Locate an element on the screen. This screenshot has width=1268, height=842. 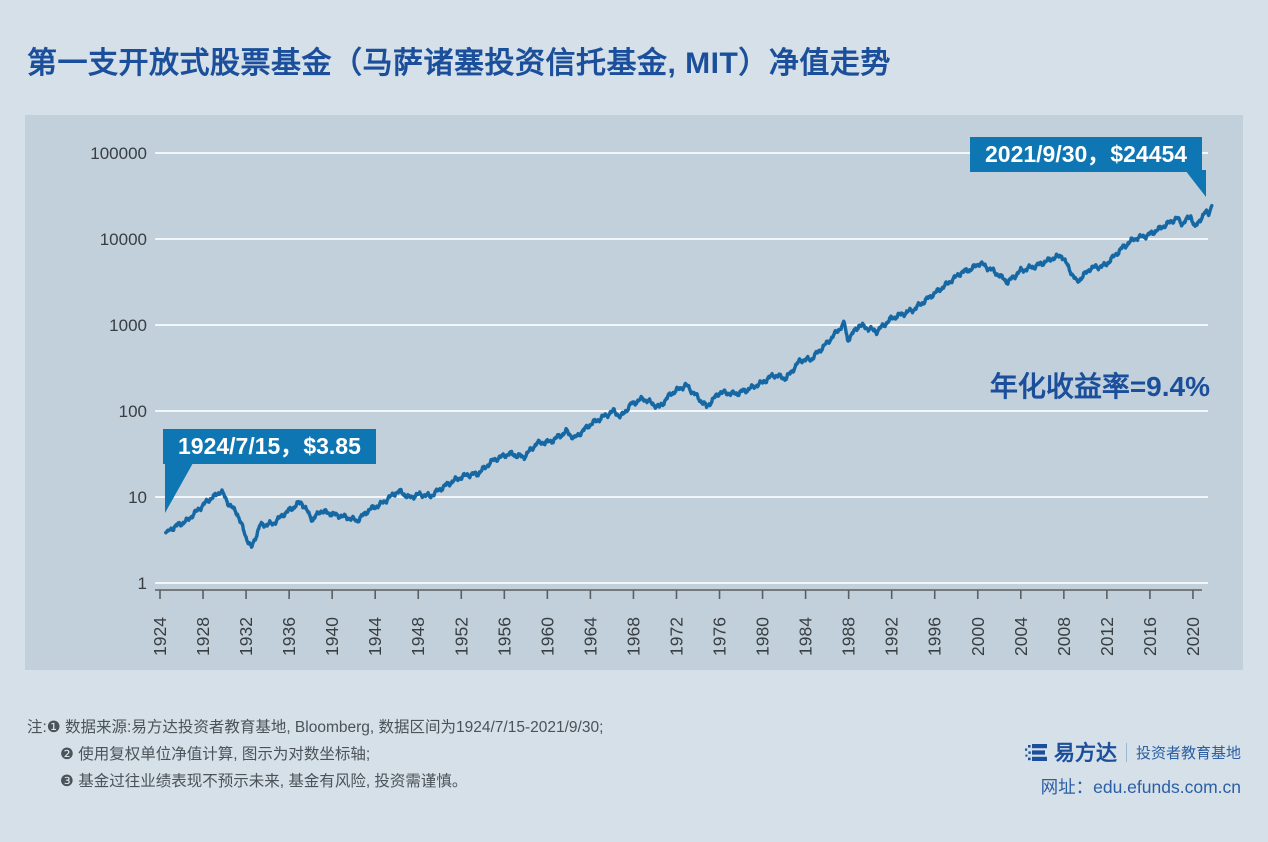
start-value-callout-tail is located at coordinates (179, 488).